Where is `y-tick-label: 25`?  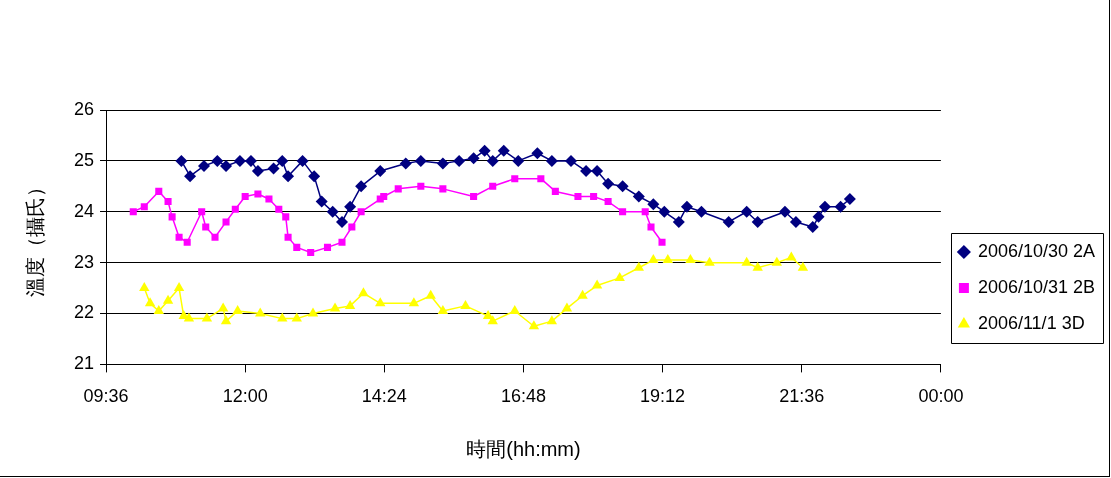
y-tick-label: 25 is located at coordinates (84, 159).